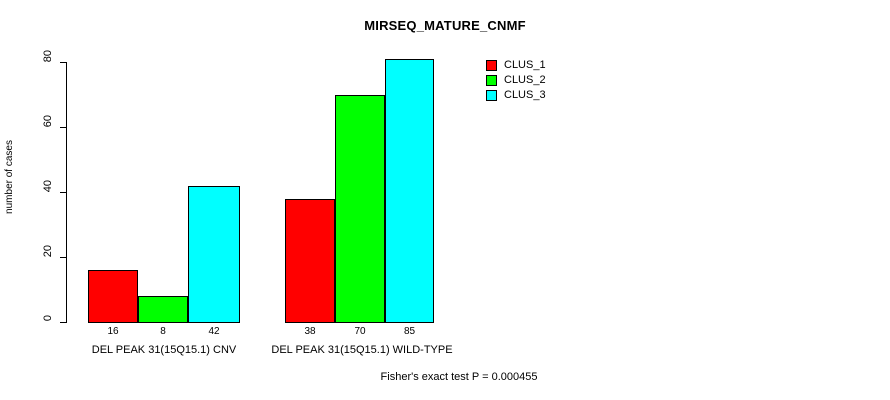 The width and height of the screenshot is (890, 400). Describe the element at coordinates (9, 177) in the screenshot. I see `y-axis-title: number of cases` at that location.